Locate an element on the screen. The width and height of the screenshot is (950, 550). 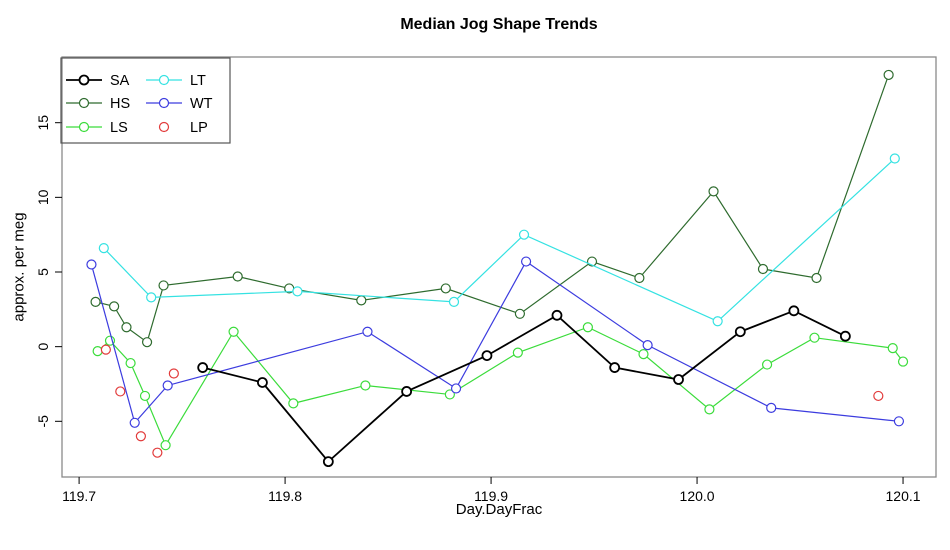
x-tick-label: 120.0 is located at coordinates (697, 496).